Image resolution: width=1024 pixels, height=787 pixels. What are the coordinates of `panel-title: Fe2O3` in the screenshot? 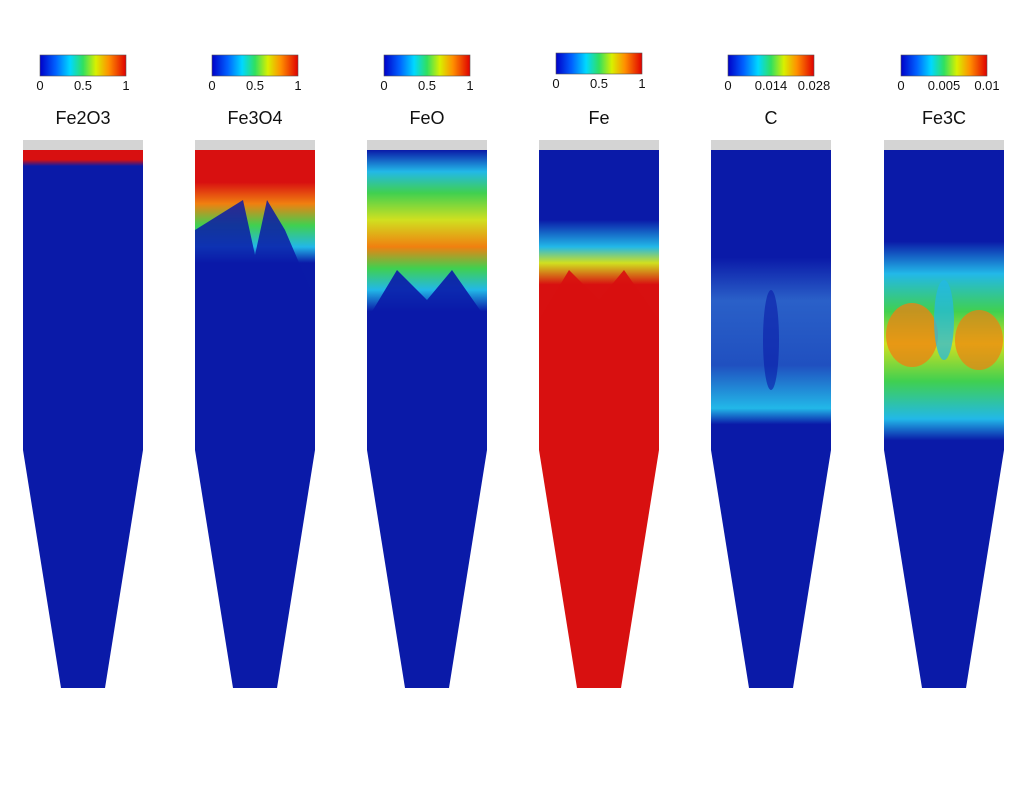 It's located at (82, 118).